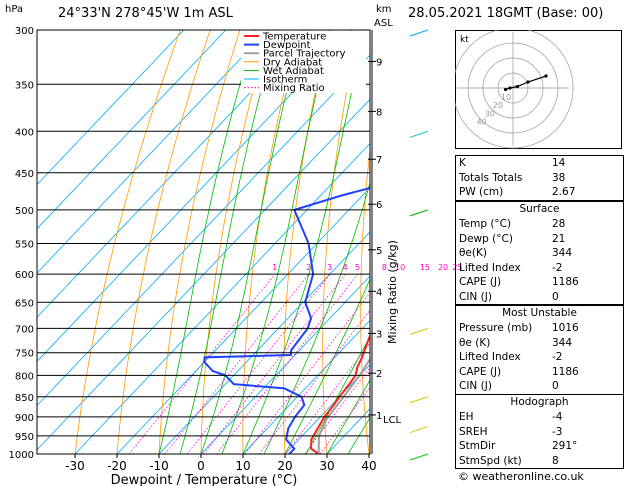 This screenshot has height=486, width=629. What do you see at coordinates (506, 97) in the screenshot?
I see `hodograph-ring-label: 10` at bounding box center [506, 97].